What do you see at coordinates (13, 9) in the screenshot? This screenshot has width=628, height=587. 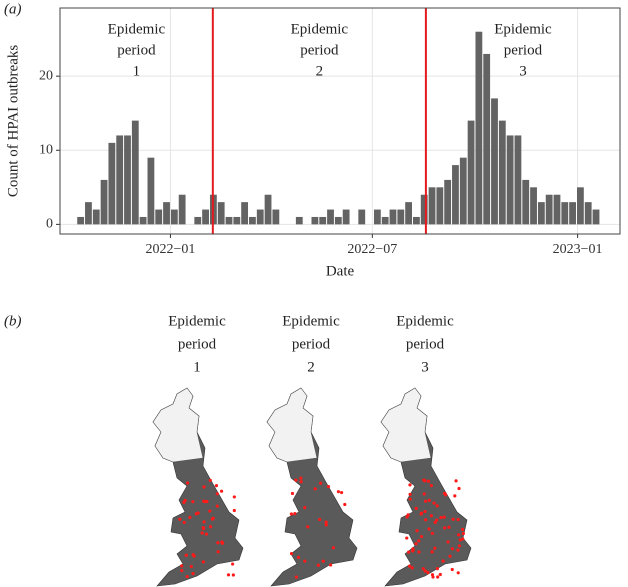 I see `panel-label: (a)` at bounding box center [13, 9].